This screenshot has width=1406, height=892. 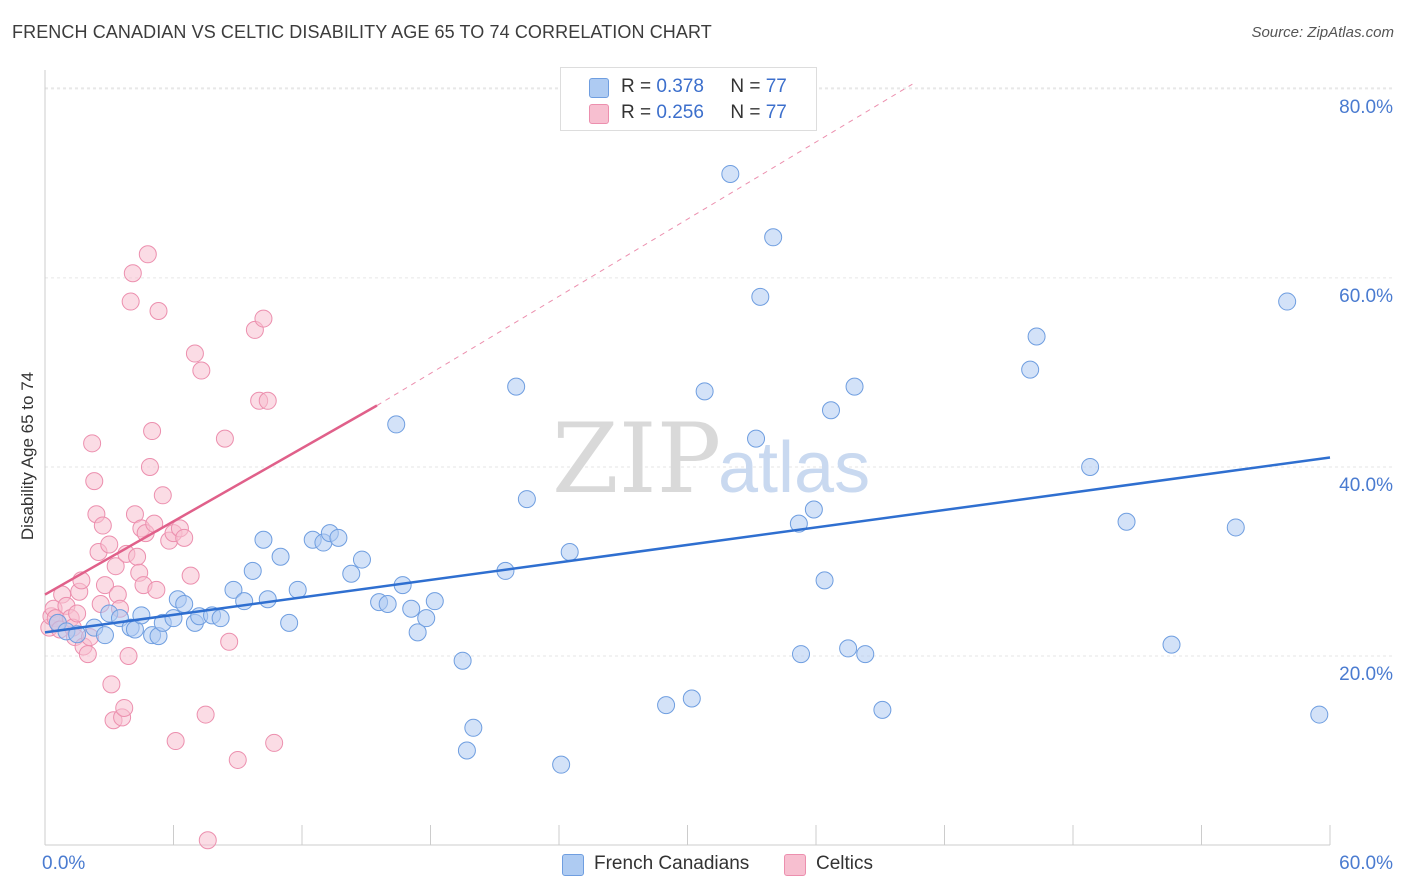 I want to click on celtics-points, so click(x=162, y=547).